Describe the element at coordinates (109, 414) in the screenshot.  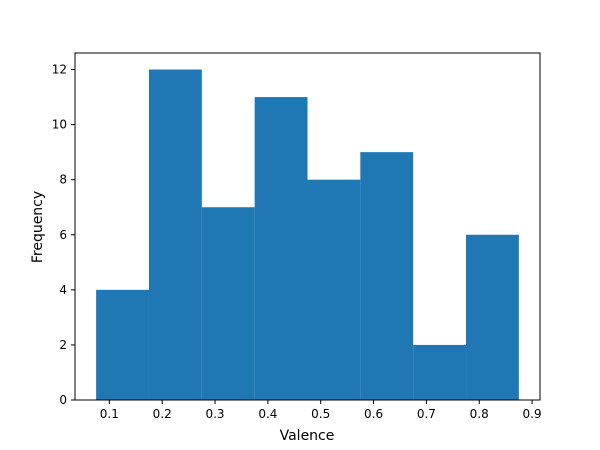
I see `x-tick-label: 0.1` at that location.